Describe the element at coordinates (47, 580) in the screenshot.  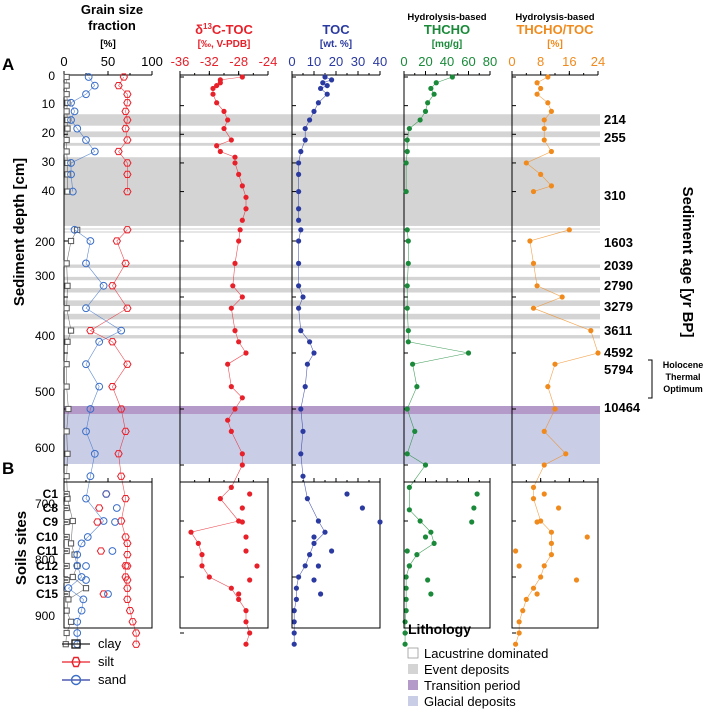
I see `site-label: C13` at that location.